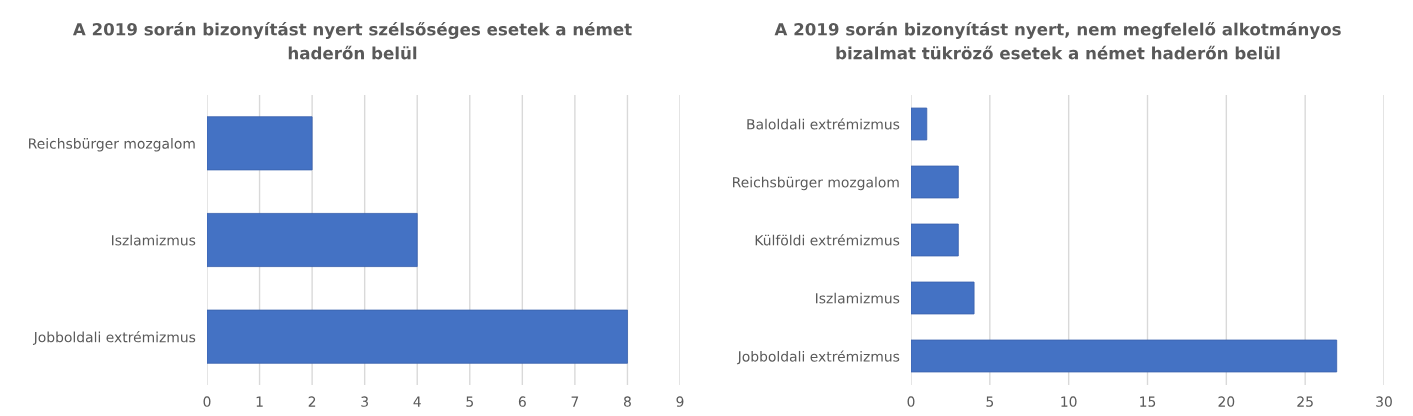 The width and height of the screenshot is (1413, 416). Describe the element at coordinates (827, 240) in the screenshot. I see `y-tick-label: Külföldi extrémizmus` at that location.